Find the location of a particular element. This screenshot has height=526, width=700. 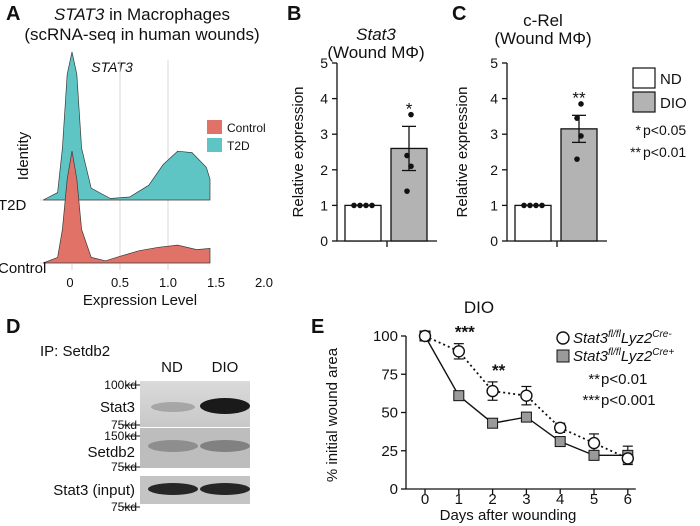

sig-legend-star-1: * is located at coordinates (639, 130).